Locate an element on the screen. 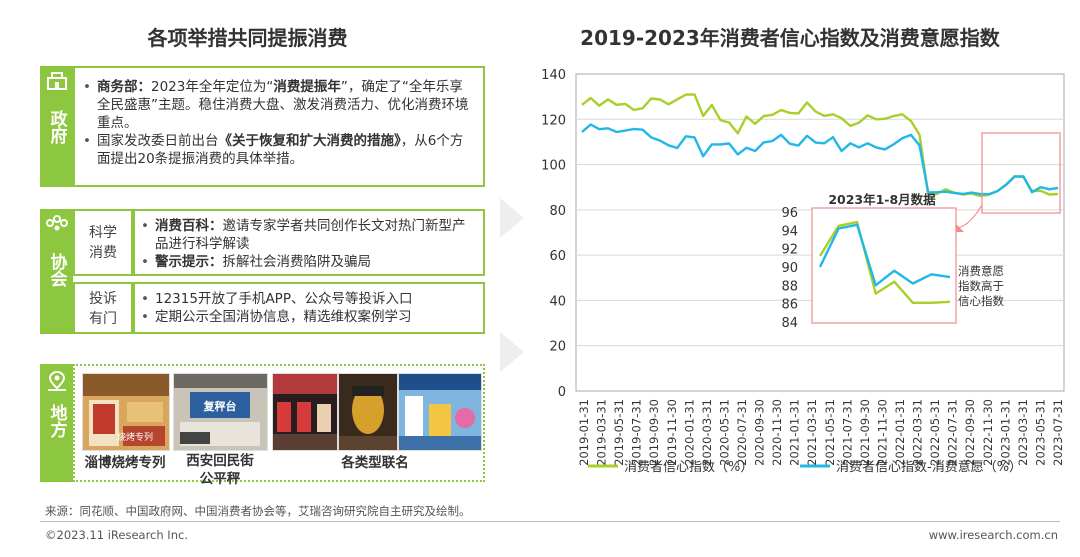 This screenshot has width=1080, height=557. x-tick-label: 2020-01-31 is located at coordinates (689, 432).